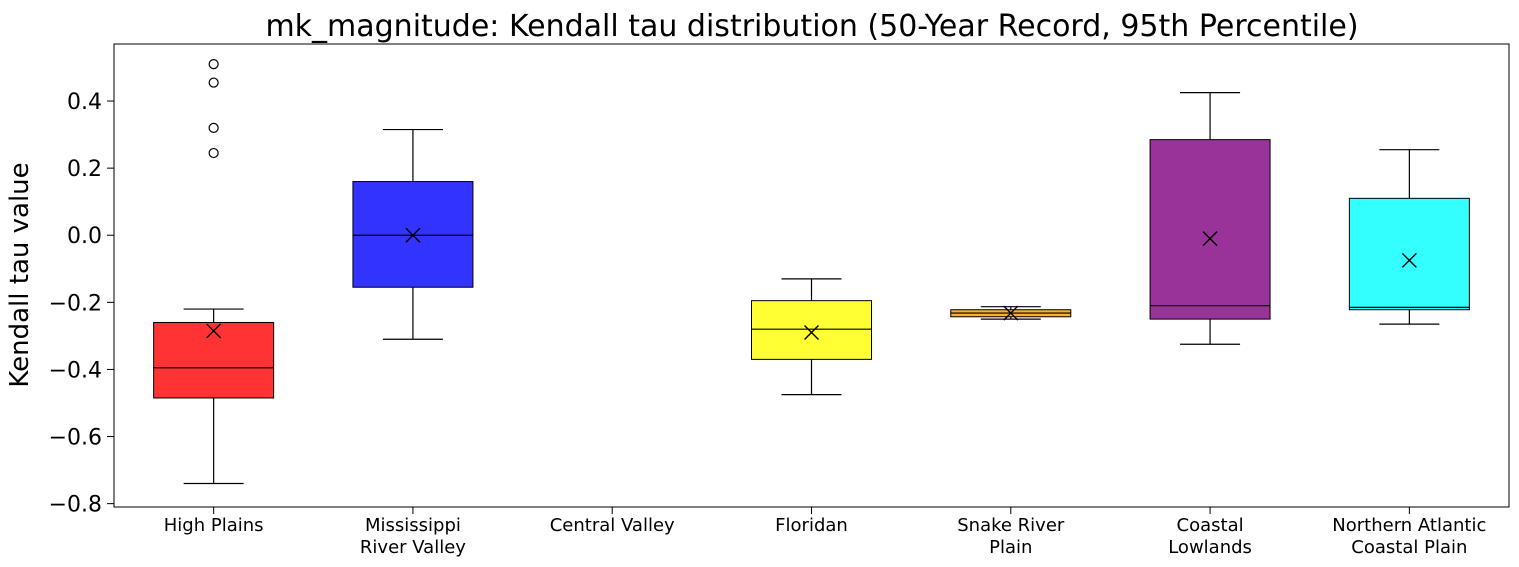  What do you see at coordinates (1011, 525) in the screenshot?
I see `x-tick-label-line: Snake River` at bounding box center [1011, 525].